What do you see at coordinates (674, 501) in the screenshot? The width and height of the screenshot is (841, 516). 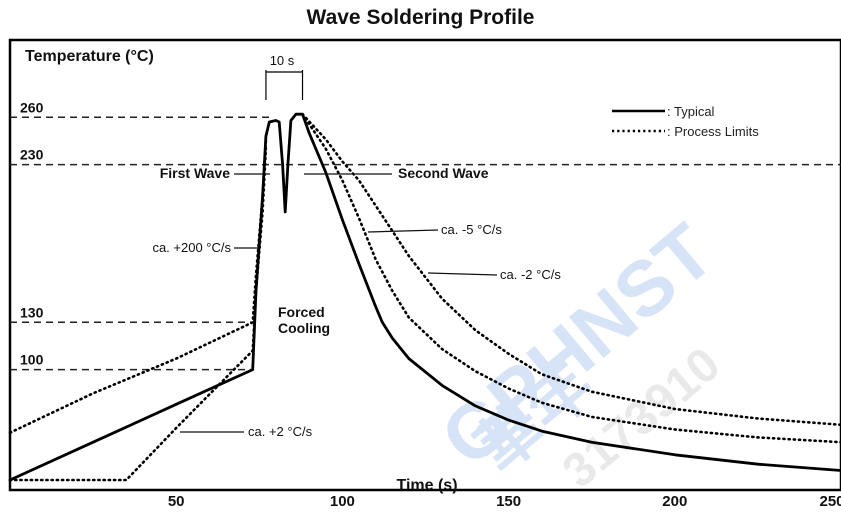 I see `x-tick-label-200: 200` at bounding box center [674, 501].